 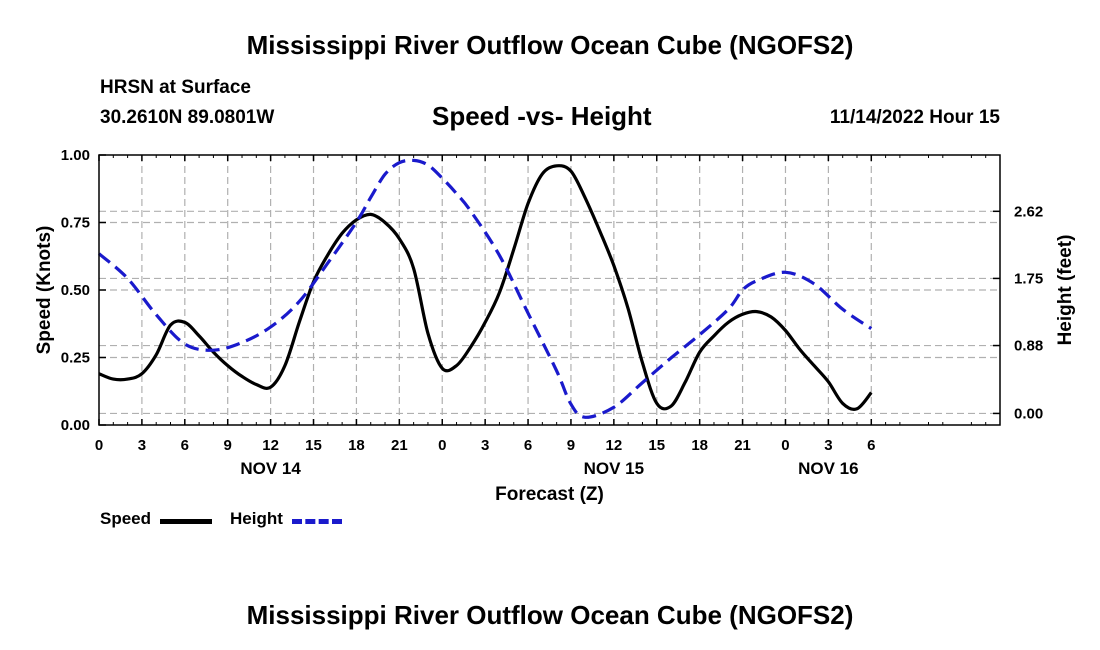 I want to click on coordinates-label: 30.2610N 89.0801W, so click(x=187, y=117).